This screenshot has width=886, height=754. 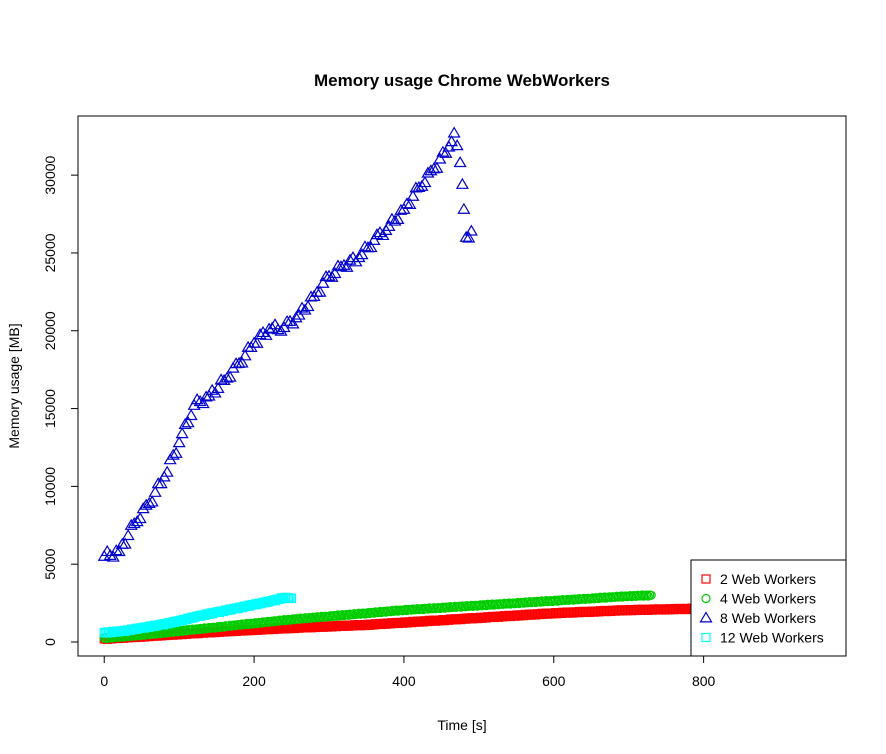 I want to click on y-tick-label: 5000, so click(x=50, y=563).